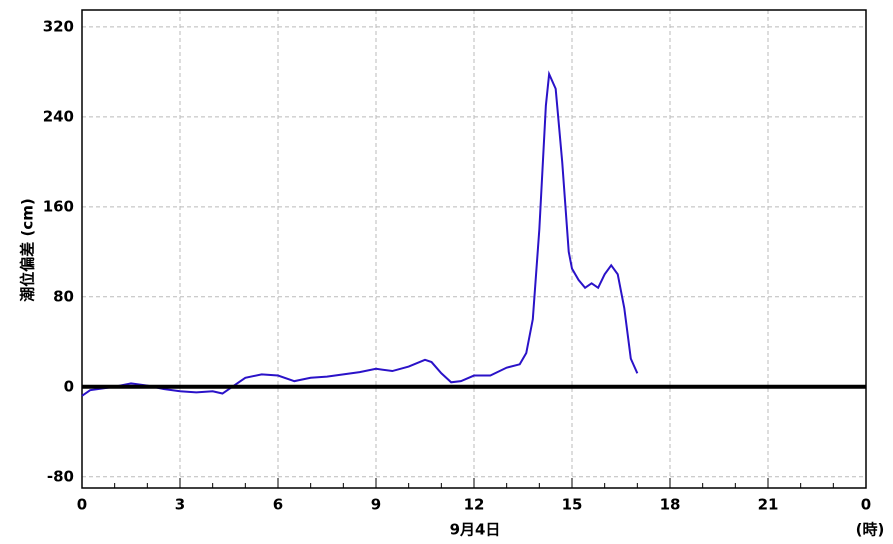  I want to click on x-tick-label: 18, so click(670, 505).